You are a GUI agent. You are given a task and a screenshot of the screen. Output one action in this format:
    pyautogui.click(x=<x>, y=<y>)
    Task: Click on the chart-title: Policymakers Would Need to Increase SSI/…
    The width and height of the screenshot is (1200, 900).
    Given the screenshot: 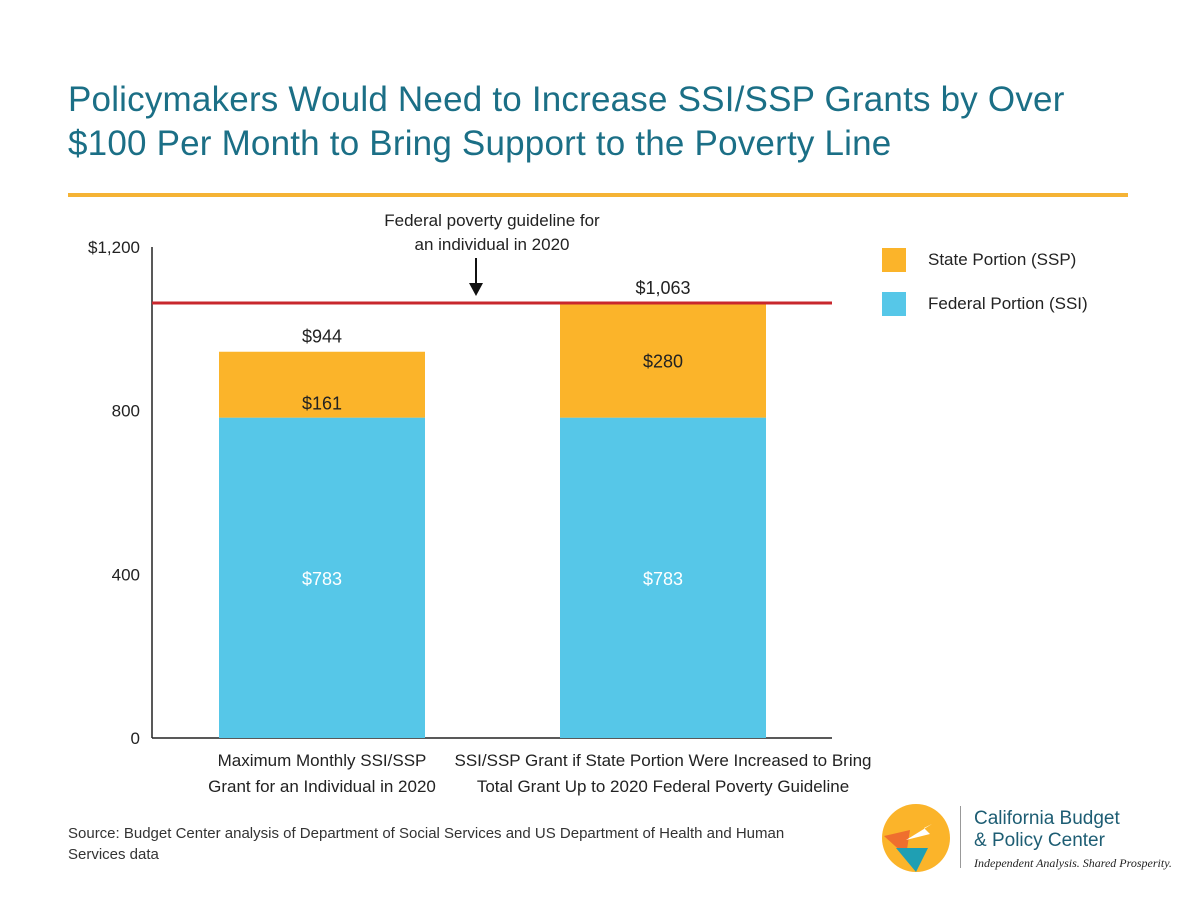 What is the action you would take?
    pyautogui.click(x=608, y=122)
    